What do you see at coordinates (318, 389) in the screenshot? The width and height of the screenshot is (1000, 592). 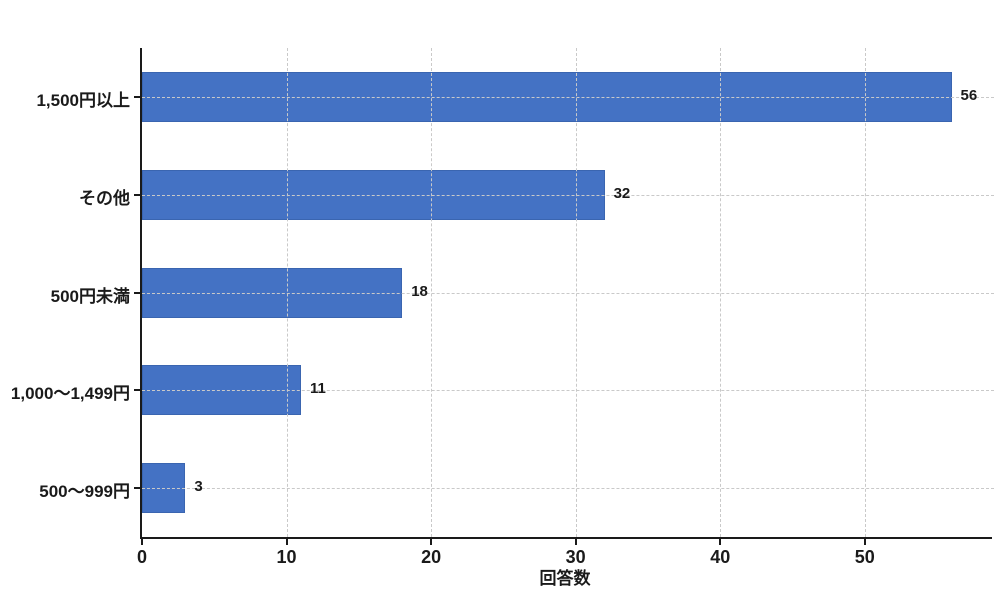 I see `value-label: 11` at bounding box center [318, 389].